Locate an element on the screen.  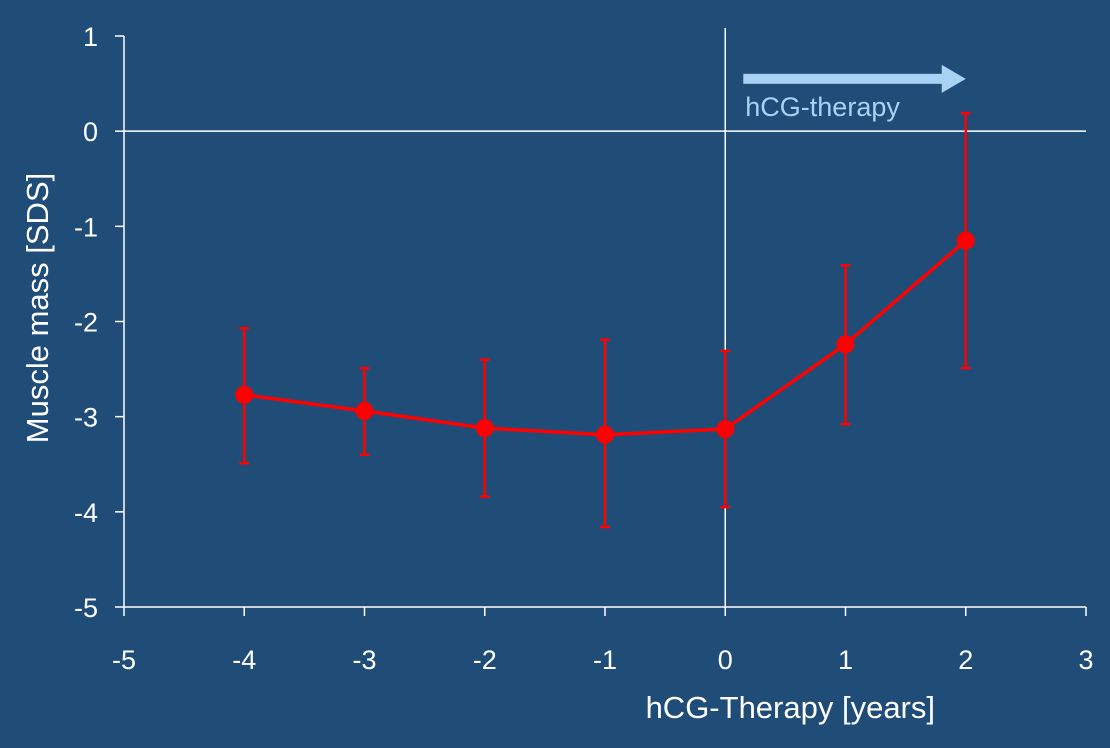
x-axis-title: hCG-Therapy [years] is located at coordinates (790, 707).